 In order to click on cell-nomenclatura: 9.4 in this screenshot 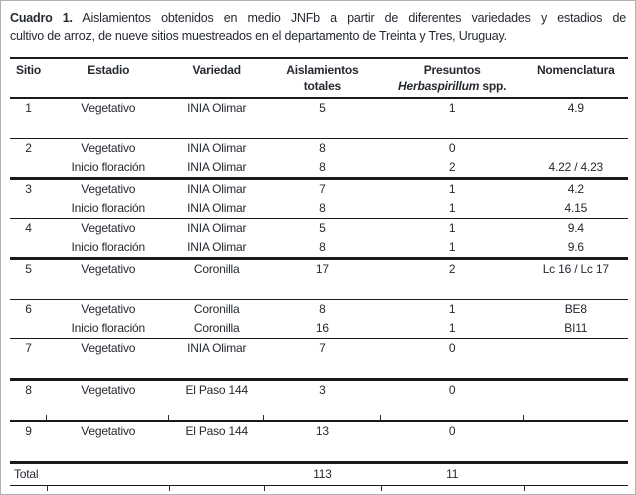, I will do `click(575, 228)`.